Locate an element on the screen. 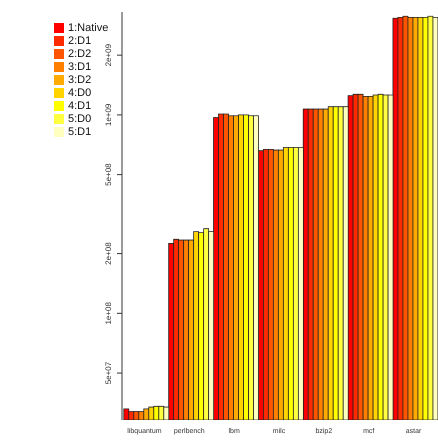  y-tick-label: 1e+09 is located at coordinates (108, 114).